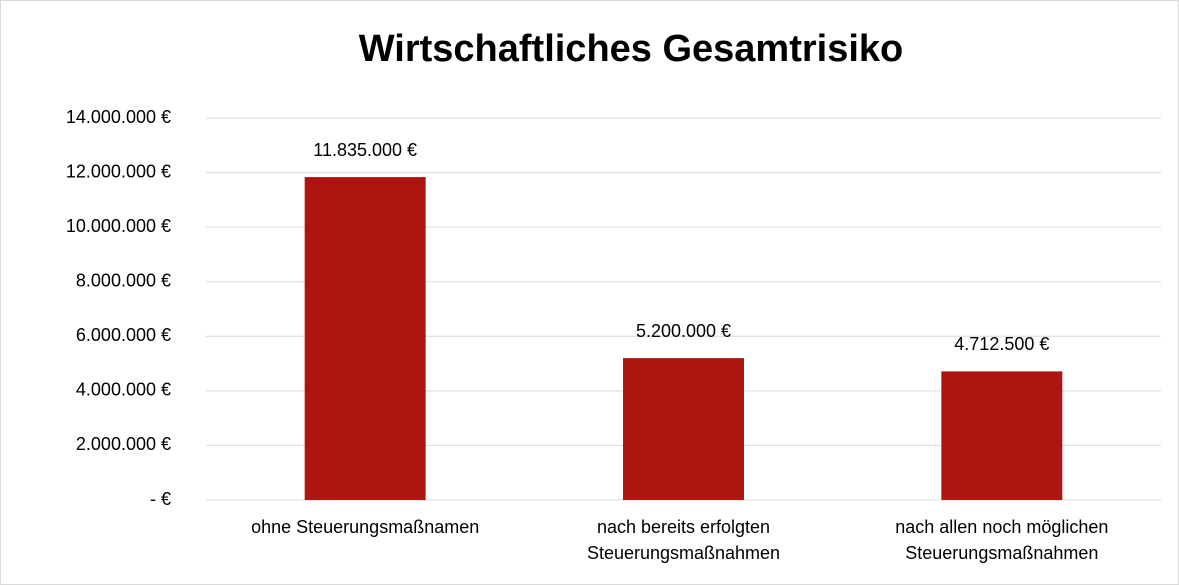 This screenshot has width=1179, height=585. What do you see at coordinates (365, 150) in the screenshot?
I see `value-label: 11.835.000 €` at bounding box center [365, 150].